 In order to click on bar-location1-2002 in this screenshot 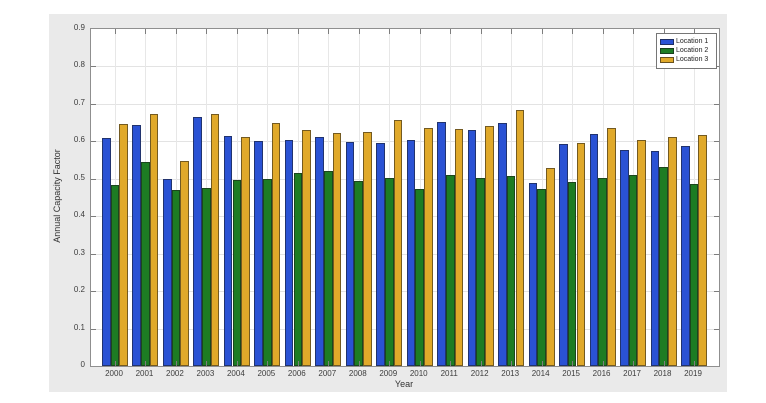, I will do `click(167, 272)`.